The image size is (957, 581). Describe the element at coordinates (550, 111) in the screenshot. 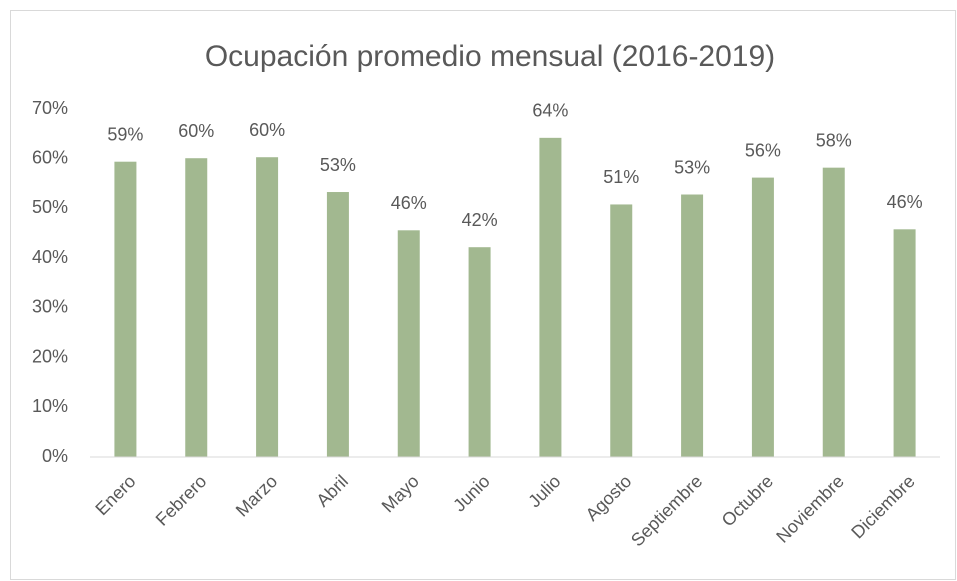

I see `data-label: 64%` at that location.